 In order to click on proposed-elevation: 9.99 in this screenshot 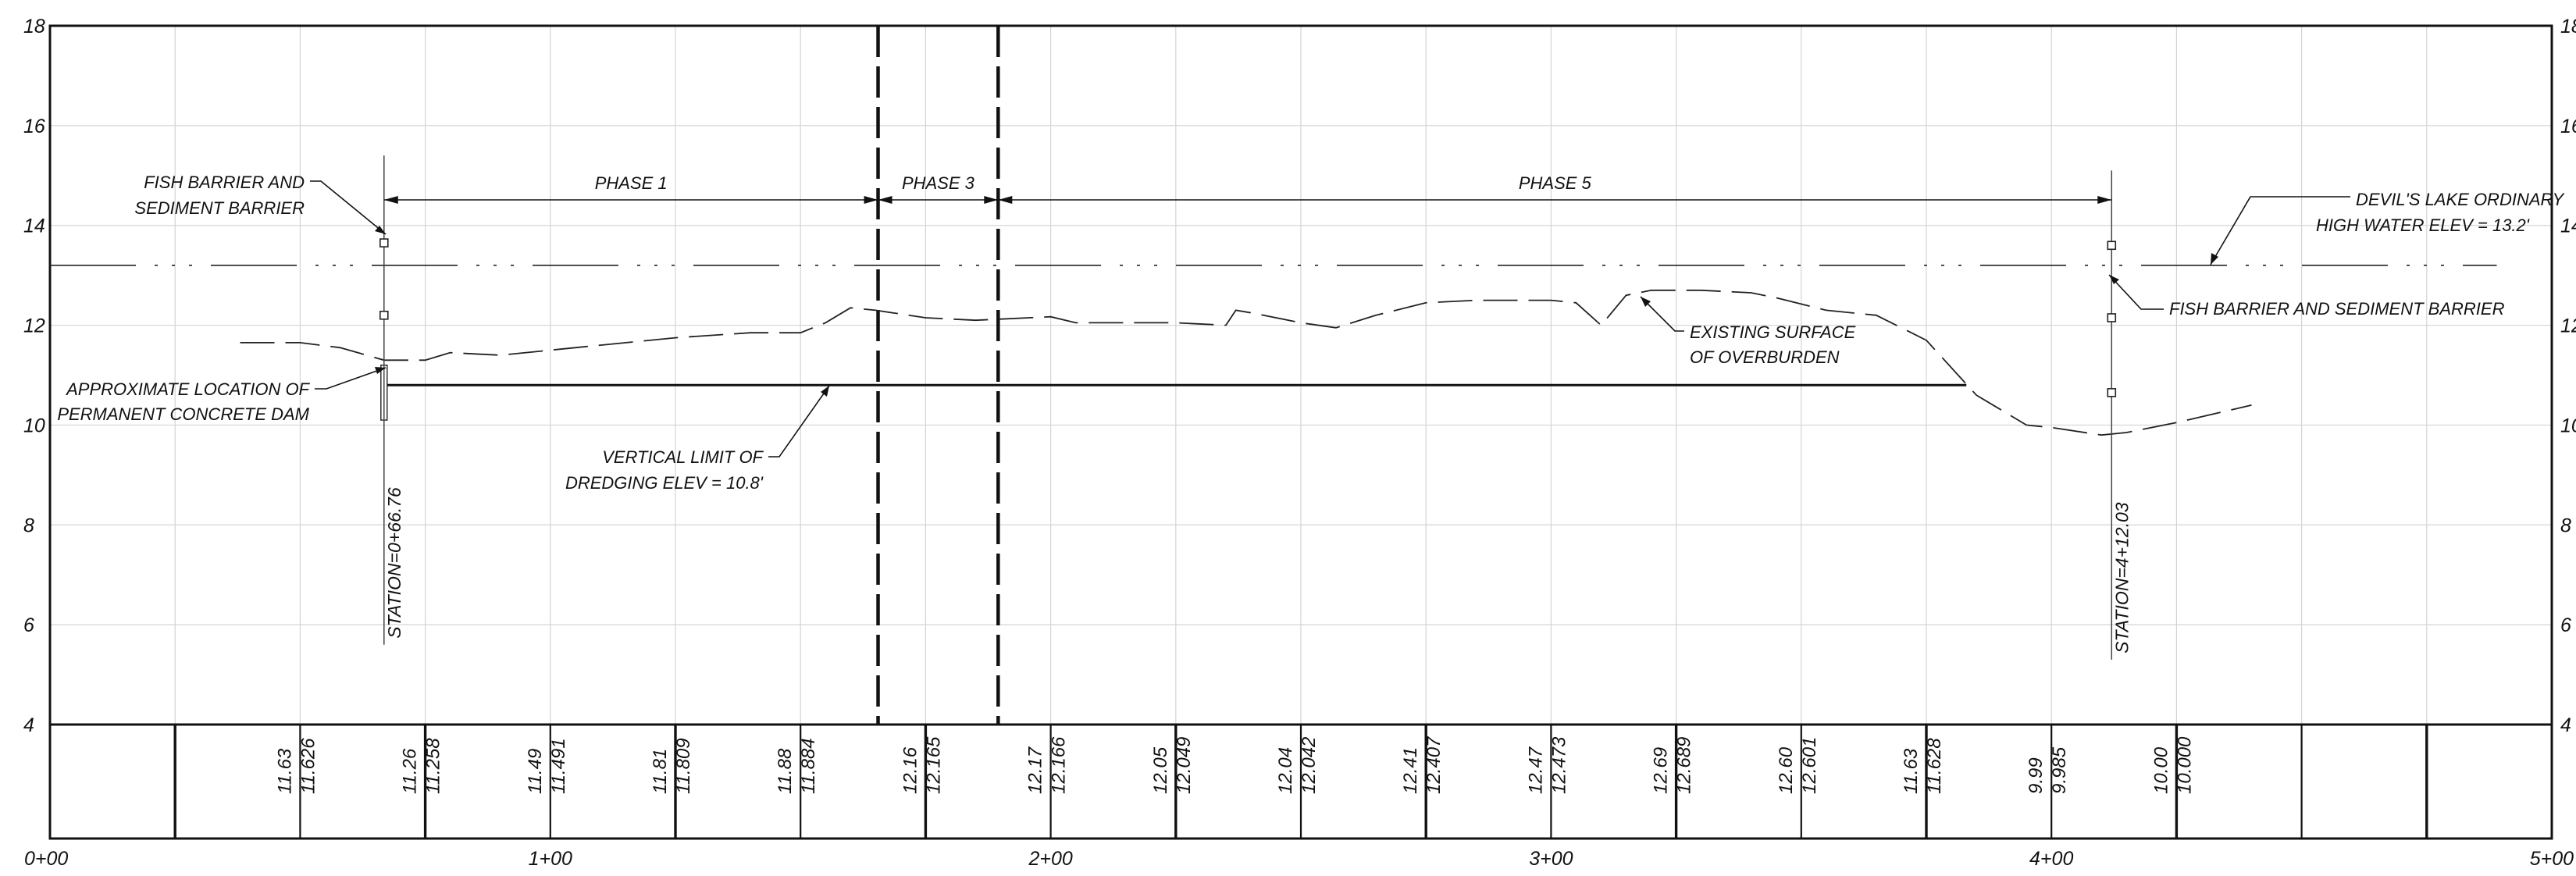, I will do `click(2037, 775)`.